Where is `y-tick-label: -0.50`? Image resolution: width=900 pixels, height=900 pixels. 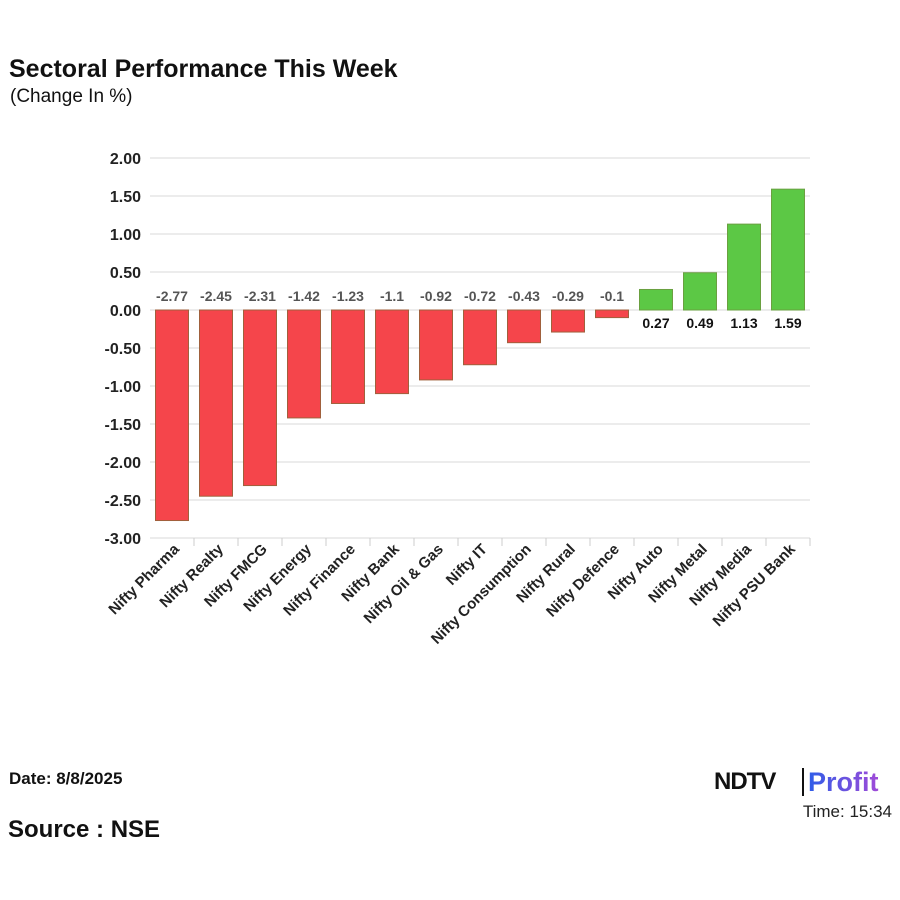
y-tick-label: -0.50 is located at coordinates (123, 349).